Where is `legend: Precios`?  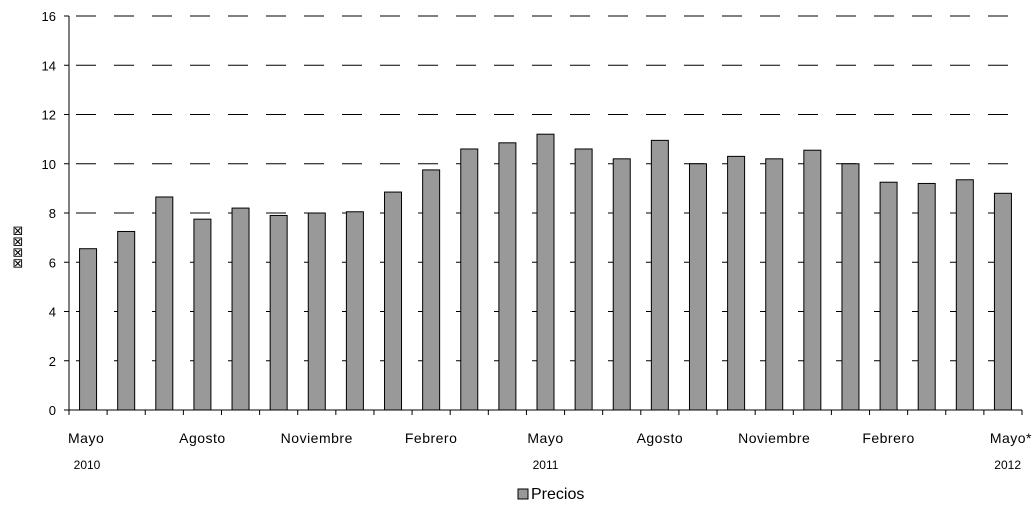
legend: Precios is located at coordinates (550, 494).